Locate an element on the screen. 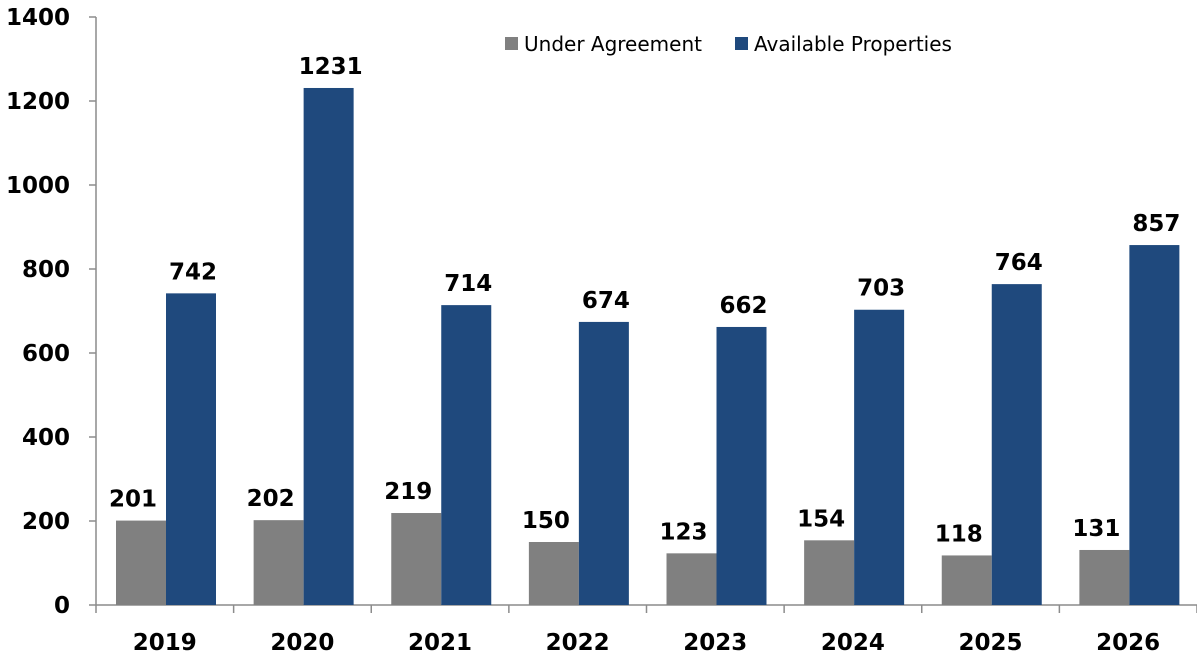 The image size is (1197, 660). x-tick-label: 2024 is located at coordinates (853, 643).